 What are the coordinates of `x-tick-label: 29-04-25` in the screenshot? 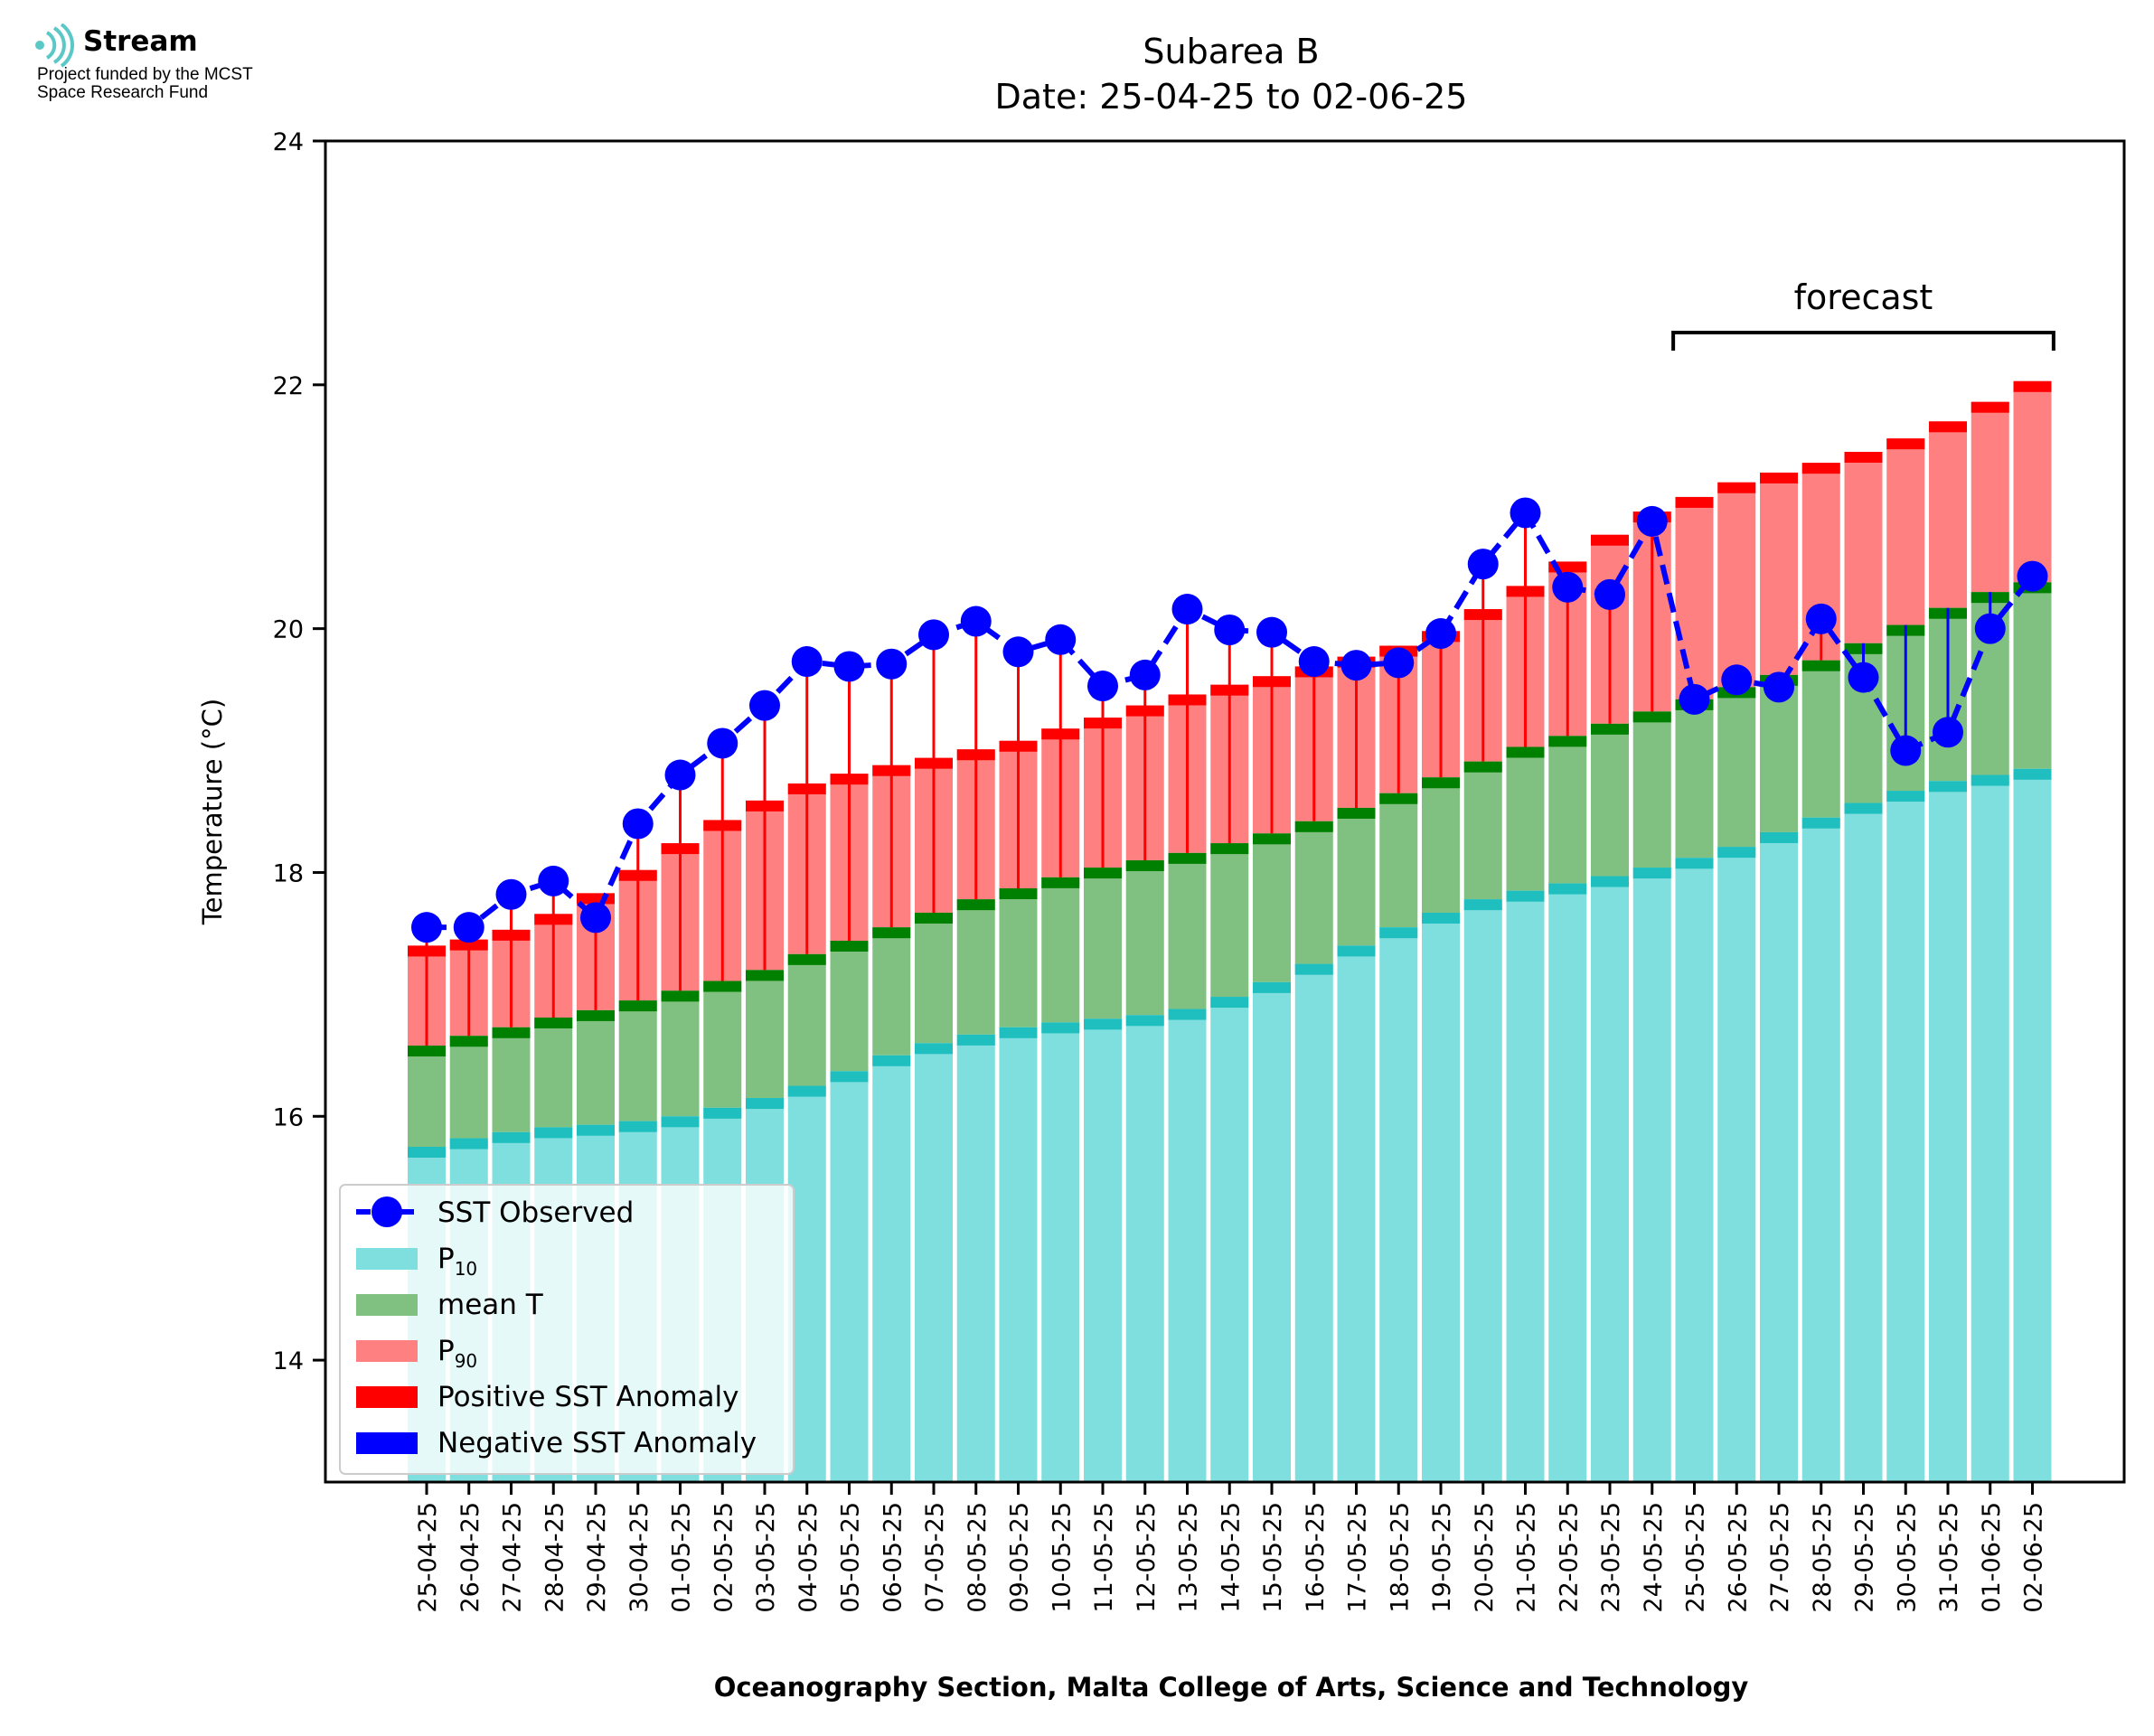 It's located at (597, 1558).